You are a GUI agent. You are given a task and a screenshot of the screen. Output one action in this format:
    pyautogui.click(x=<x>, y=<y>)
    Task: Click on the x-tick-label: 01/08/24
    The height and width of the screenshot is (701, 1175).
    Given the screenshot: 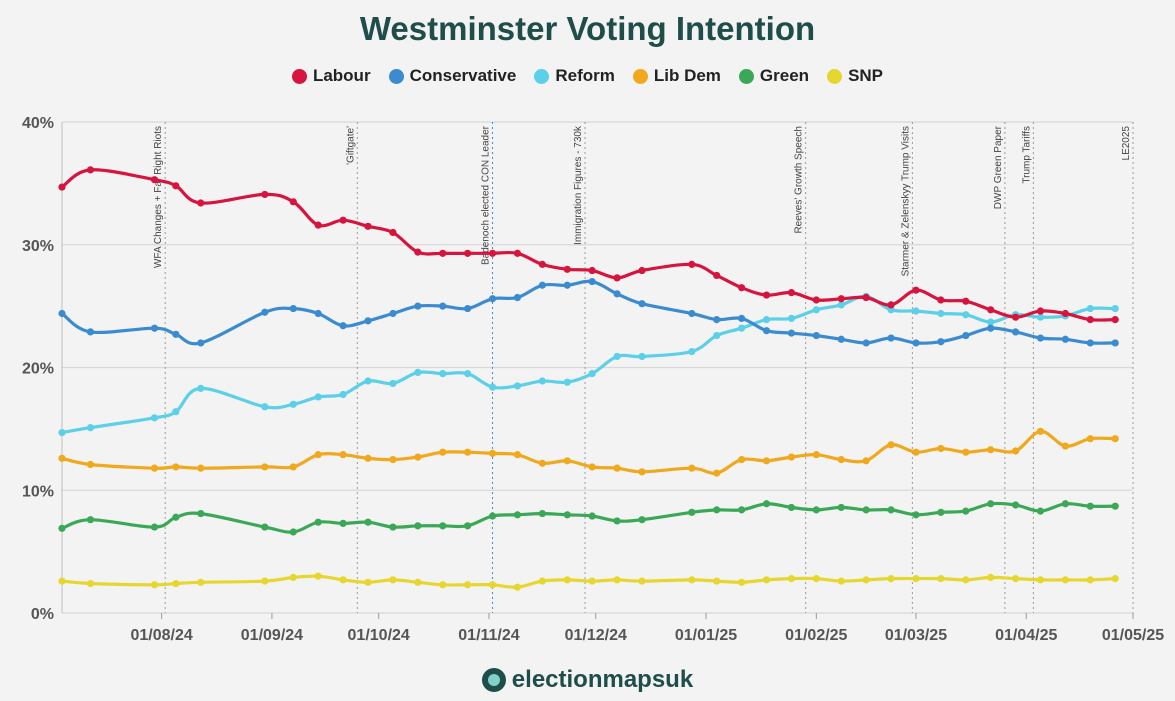 What is the action you would take?
    pyautogui.click(x=161, y=635)
    